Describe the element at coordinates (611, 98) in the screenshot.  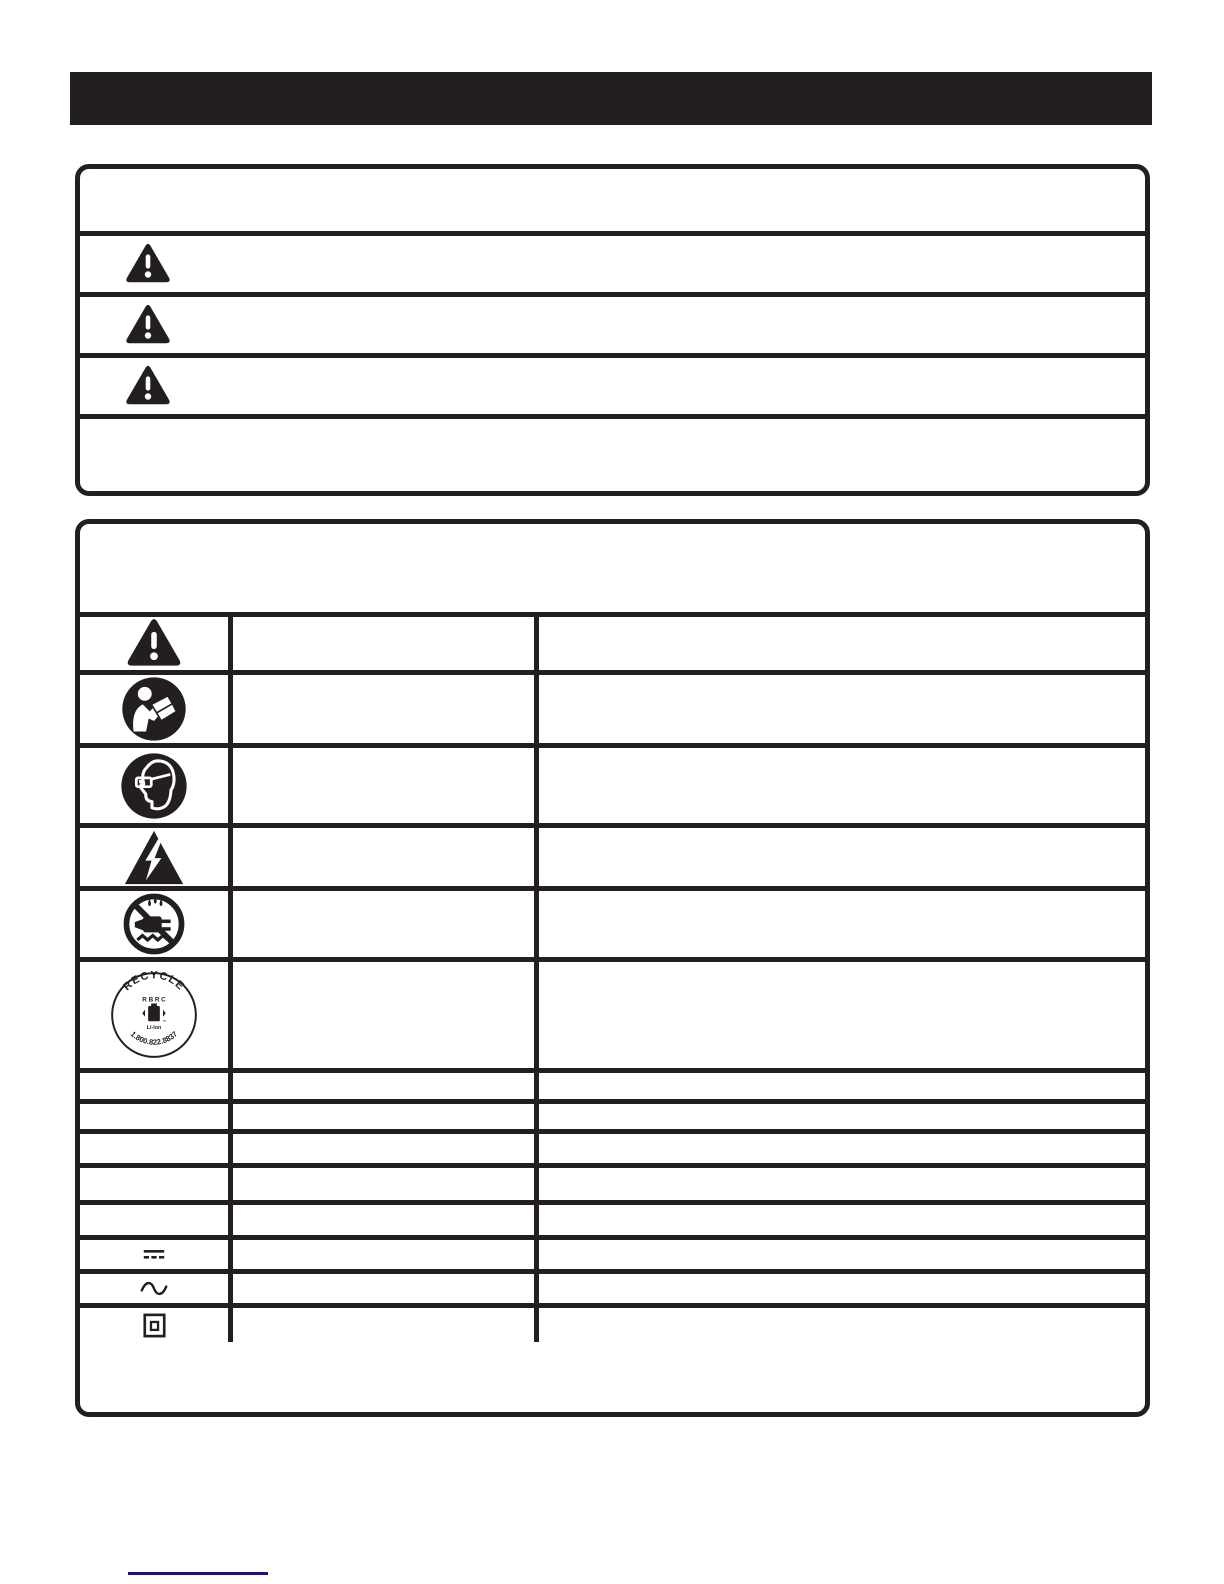
I see `section-title-bar` at that location.